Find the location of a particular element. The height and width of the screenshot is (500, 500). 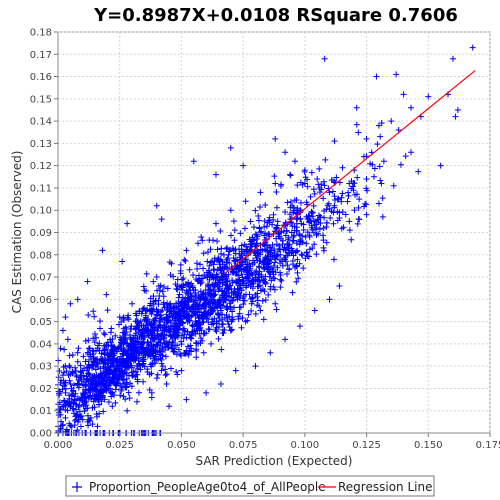

y-tick-label: 0.06 is located at coordinates (41, 300).